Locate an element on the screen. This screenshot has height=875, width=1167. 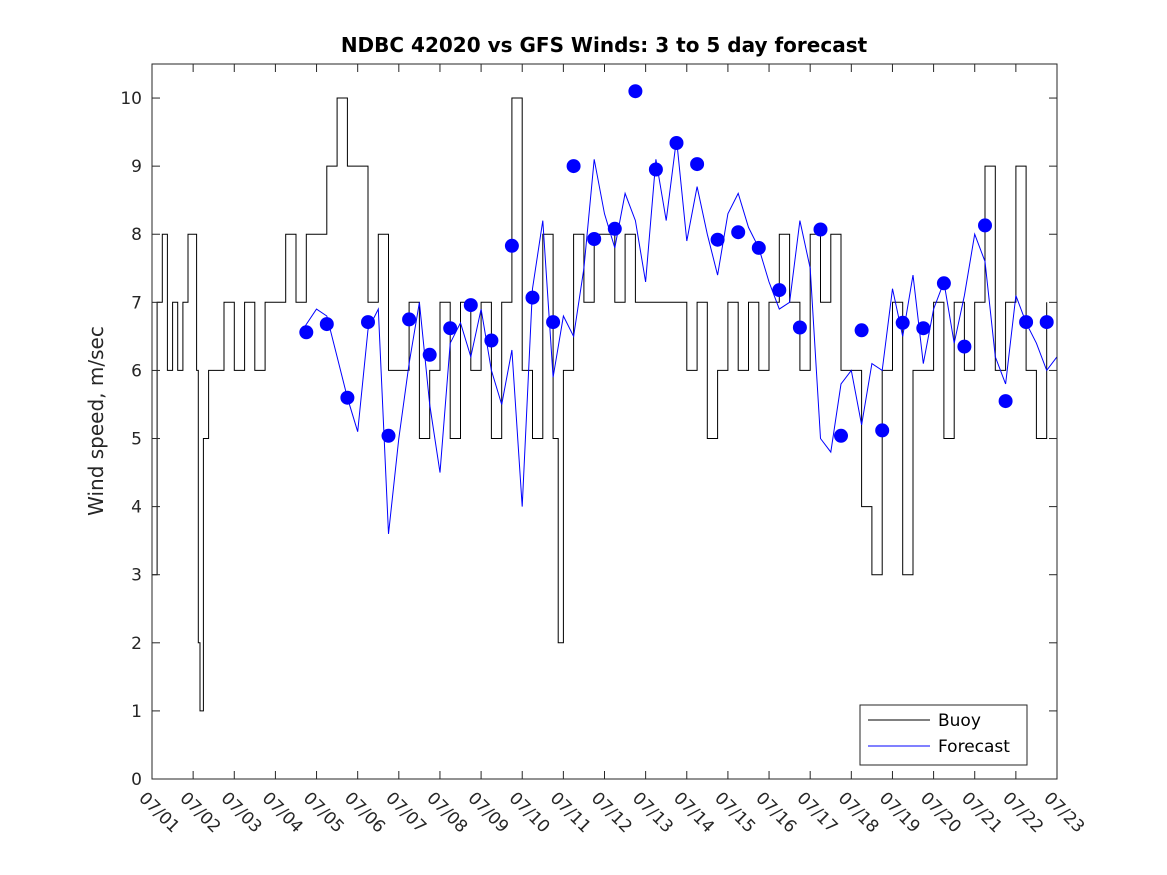
y-tick-label: 9 is located at coordinates (136, 167).